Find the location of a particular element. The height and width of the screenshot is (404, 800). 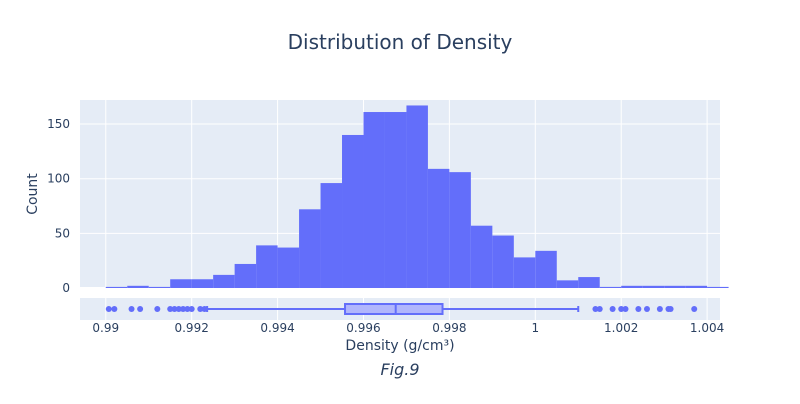

figure-caption: Fig.9 is located at coordinates (399, 369).